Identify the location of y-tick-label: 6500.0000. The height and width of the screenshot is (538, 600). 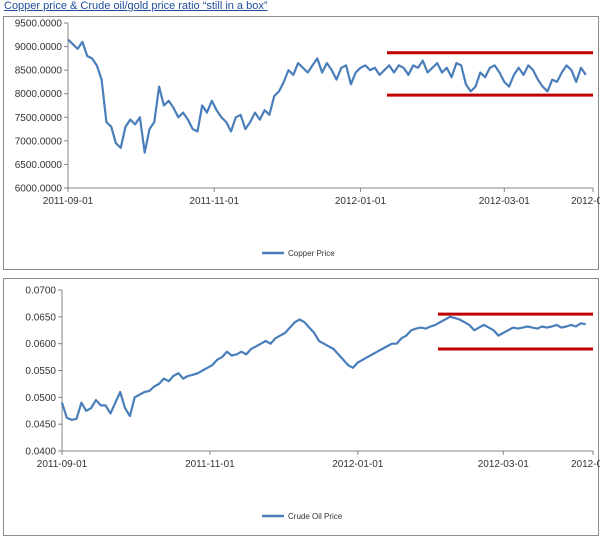
(39, 165).